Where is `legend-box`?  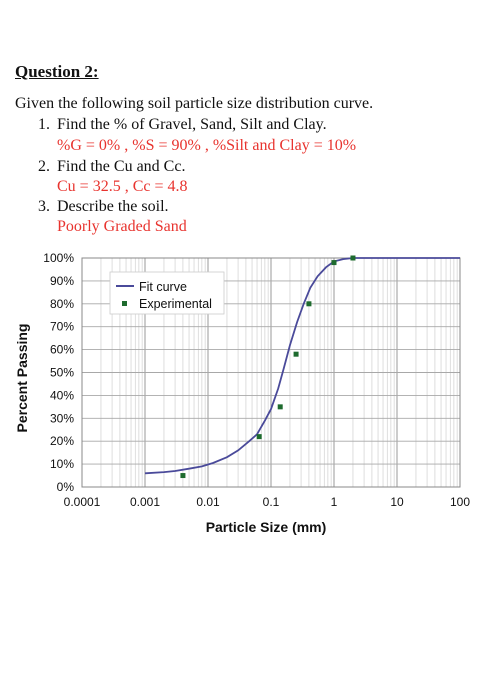
legend-box is located at coordinates (167, 293).